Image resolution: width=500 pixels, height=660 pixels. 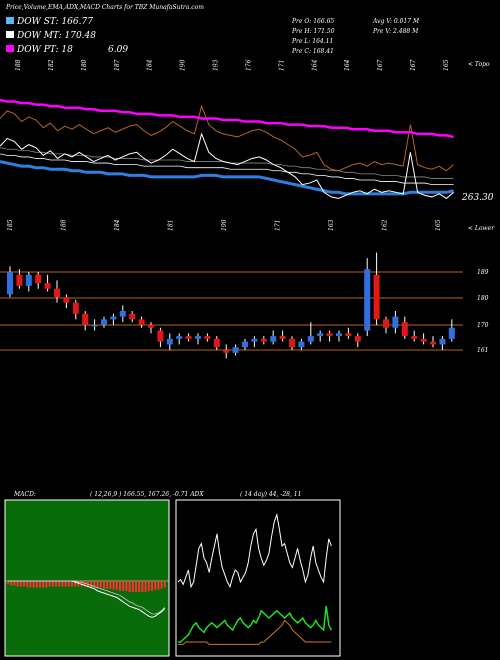 I want to click on ema-lines, so click(x=227, y=149).